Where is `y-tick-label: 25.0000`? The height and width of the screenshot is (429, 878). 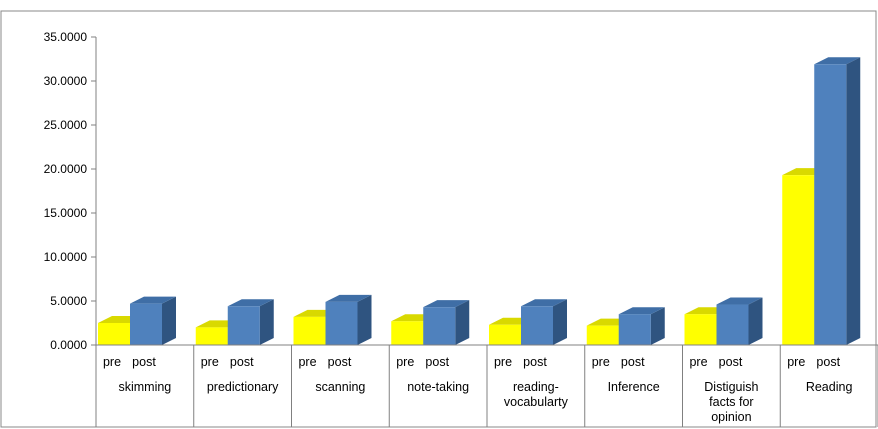
y-tick-label: 25.0000 is located at coordinates (66, 125).